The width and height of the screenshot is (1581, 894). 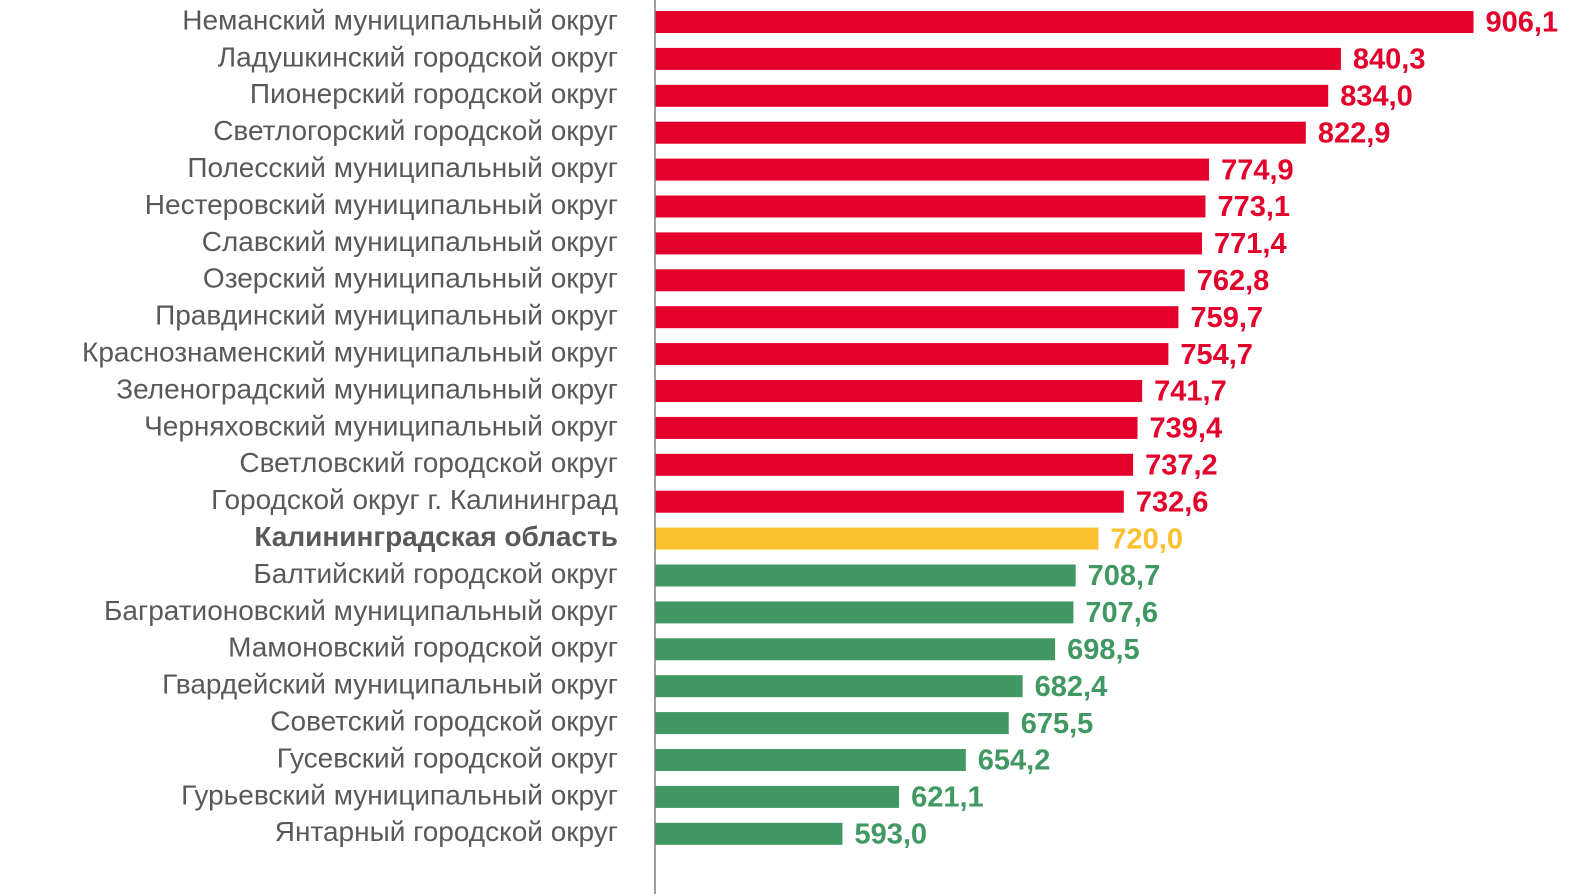 I want to click on value-label: 593,0, so click(x=890, y=834).